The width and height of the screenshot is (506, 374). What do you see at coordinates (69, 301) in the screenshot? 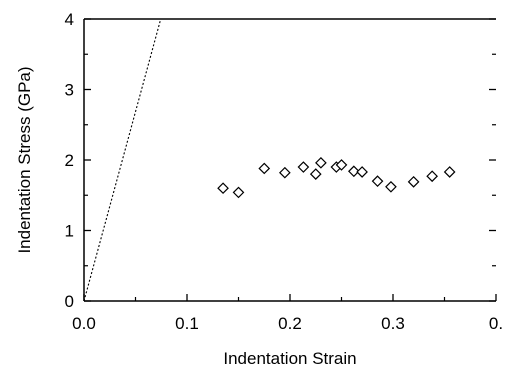
I see `y-tick-label: 0` at bounding box center [69, 301].